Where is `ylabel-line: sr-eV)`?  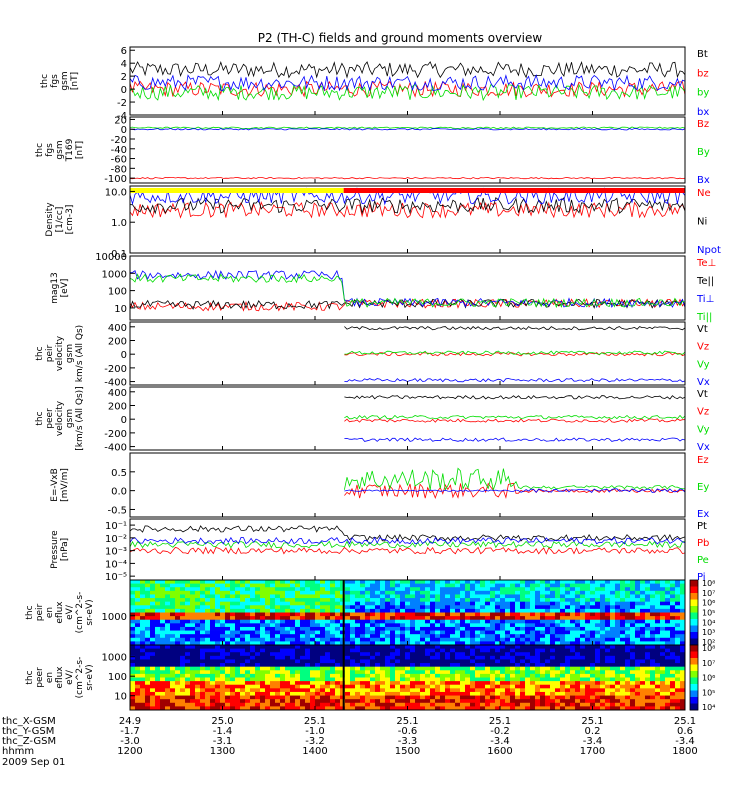
ylabel-line: sr-eV) is located at coordinates (90, 677).